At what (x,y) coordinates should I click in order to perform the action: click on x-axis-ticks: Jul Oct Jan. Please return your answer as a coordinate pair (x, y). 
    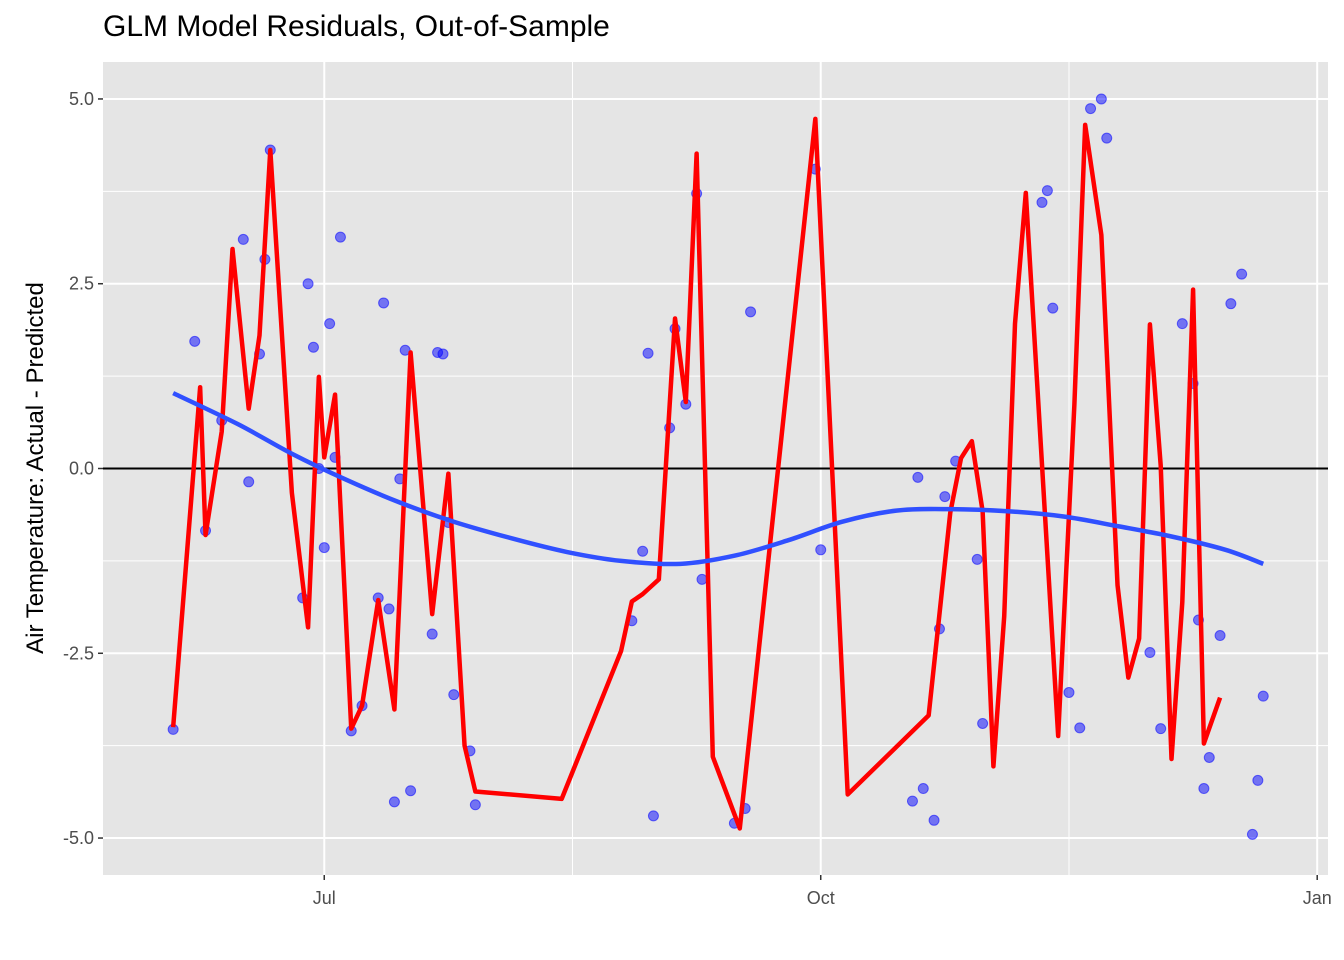
    Looking at the image, I should click on (822, 891).